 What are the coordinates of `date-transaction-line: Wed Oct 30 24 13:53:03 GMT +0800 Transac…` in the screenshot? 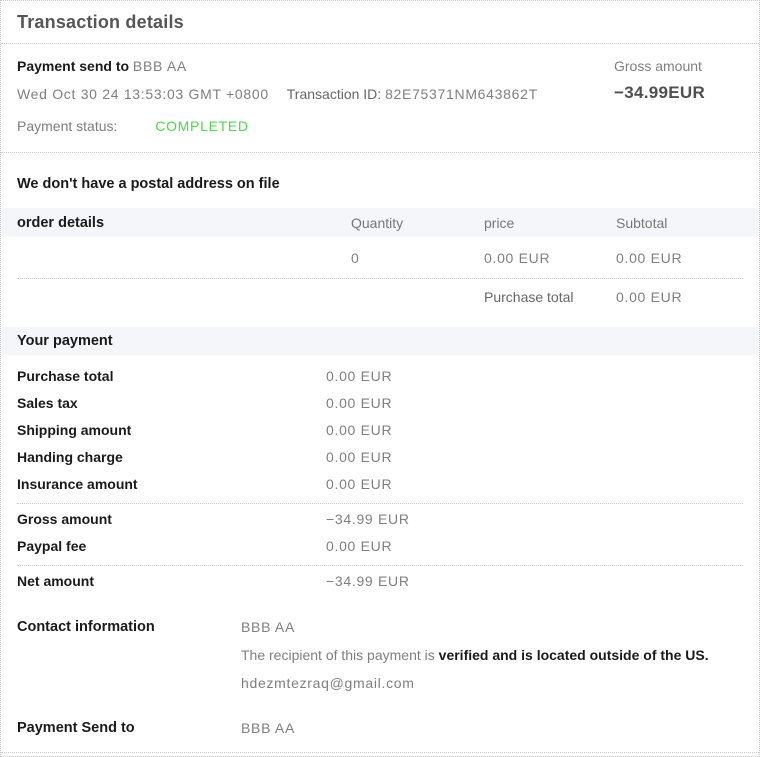 It's located at (315, 94).